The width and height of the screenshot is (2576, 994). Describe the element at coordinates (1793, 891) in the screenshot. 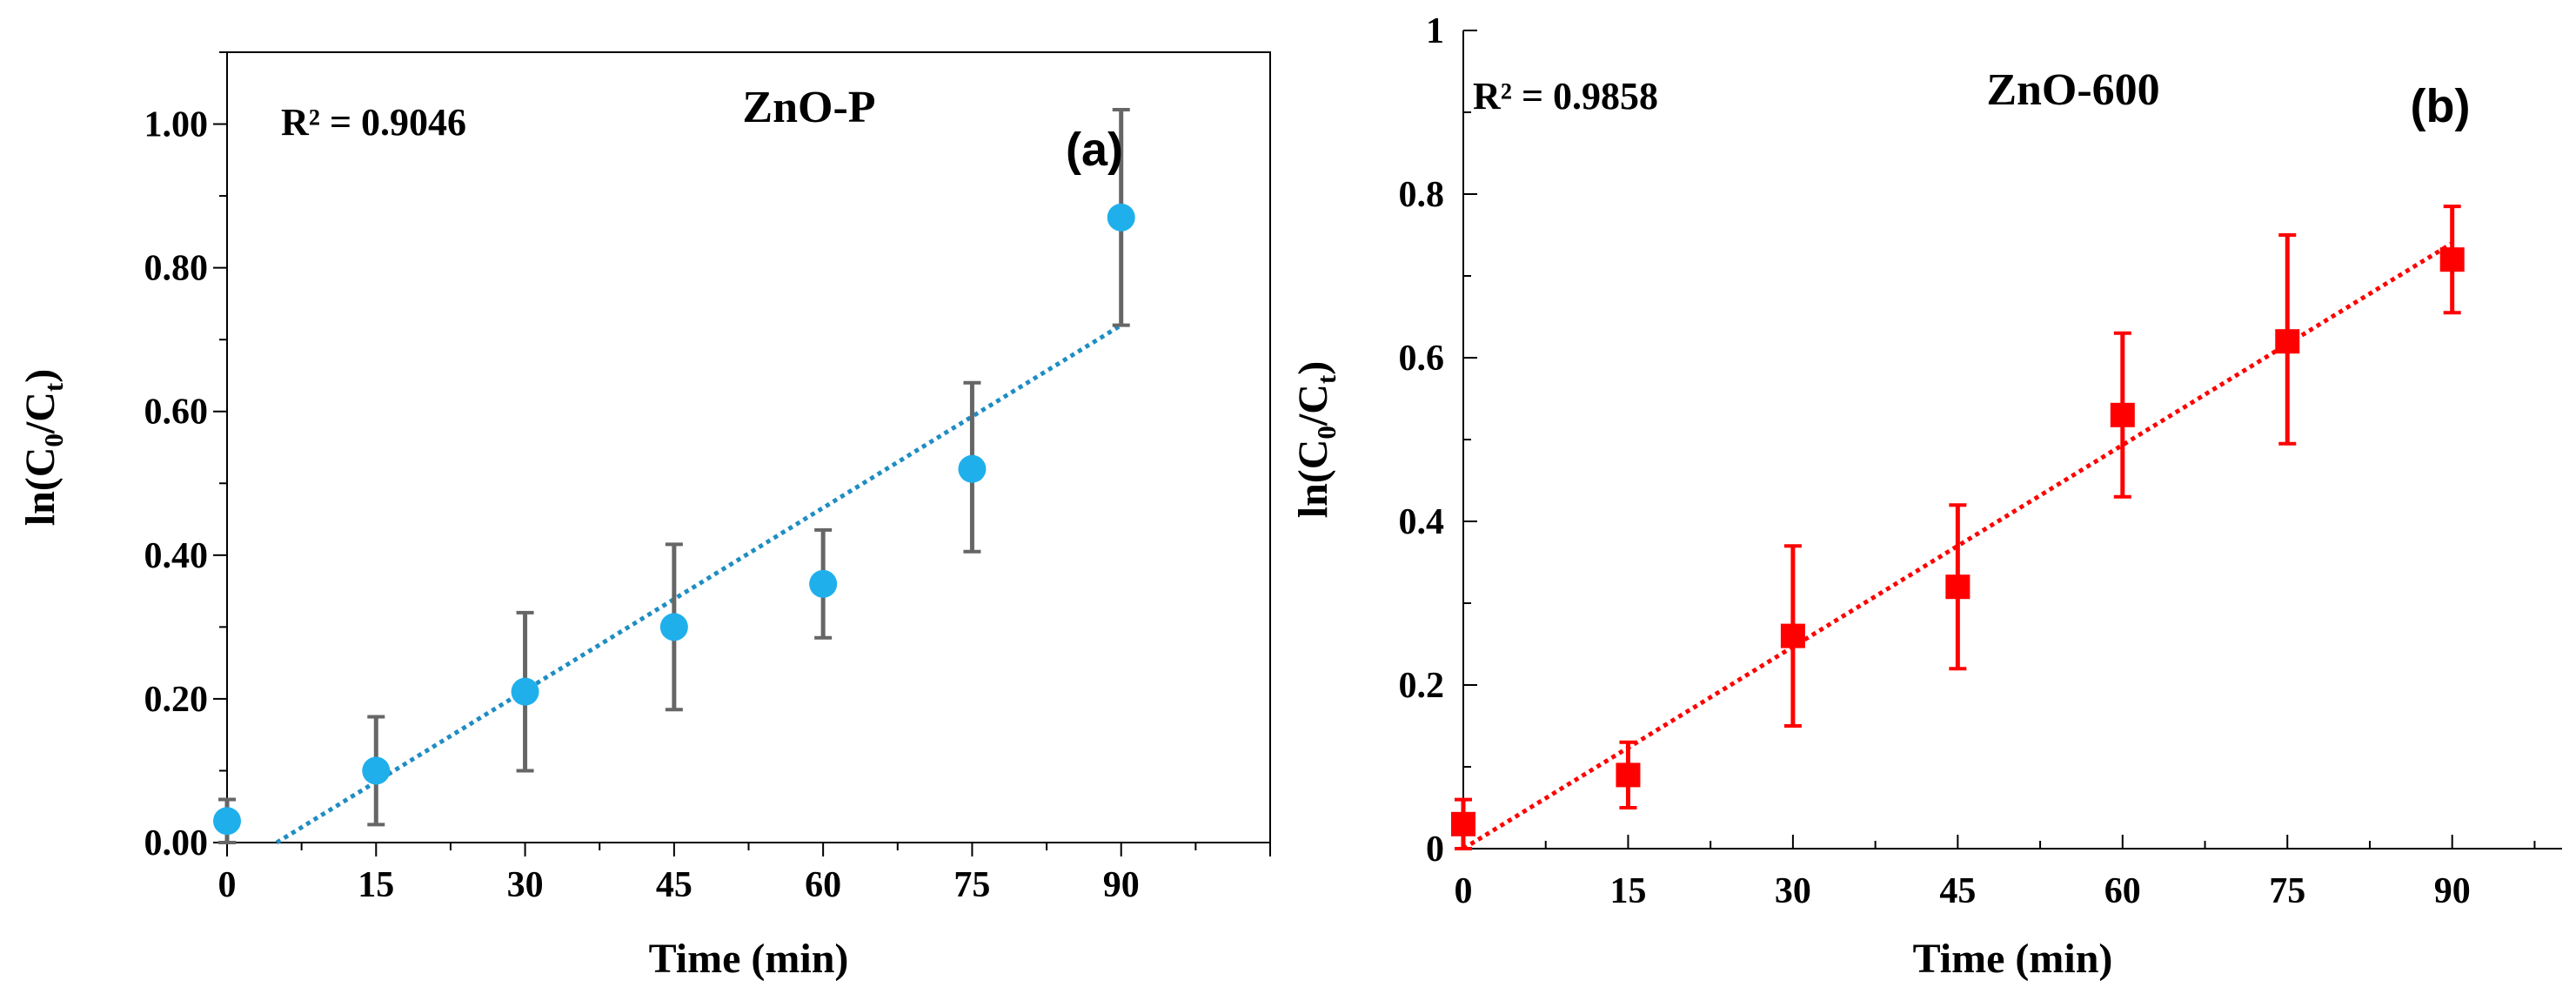

I see `panel-b-x-tick-label: 30` at that location.